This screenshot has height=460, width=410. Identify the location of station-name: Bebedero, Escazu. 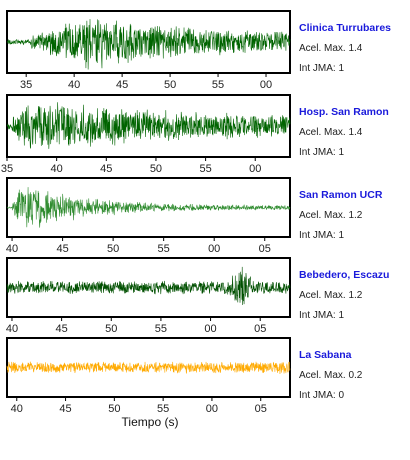
(344, 275).